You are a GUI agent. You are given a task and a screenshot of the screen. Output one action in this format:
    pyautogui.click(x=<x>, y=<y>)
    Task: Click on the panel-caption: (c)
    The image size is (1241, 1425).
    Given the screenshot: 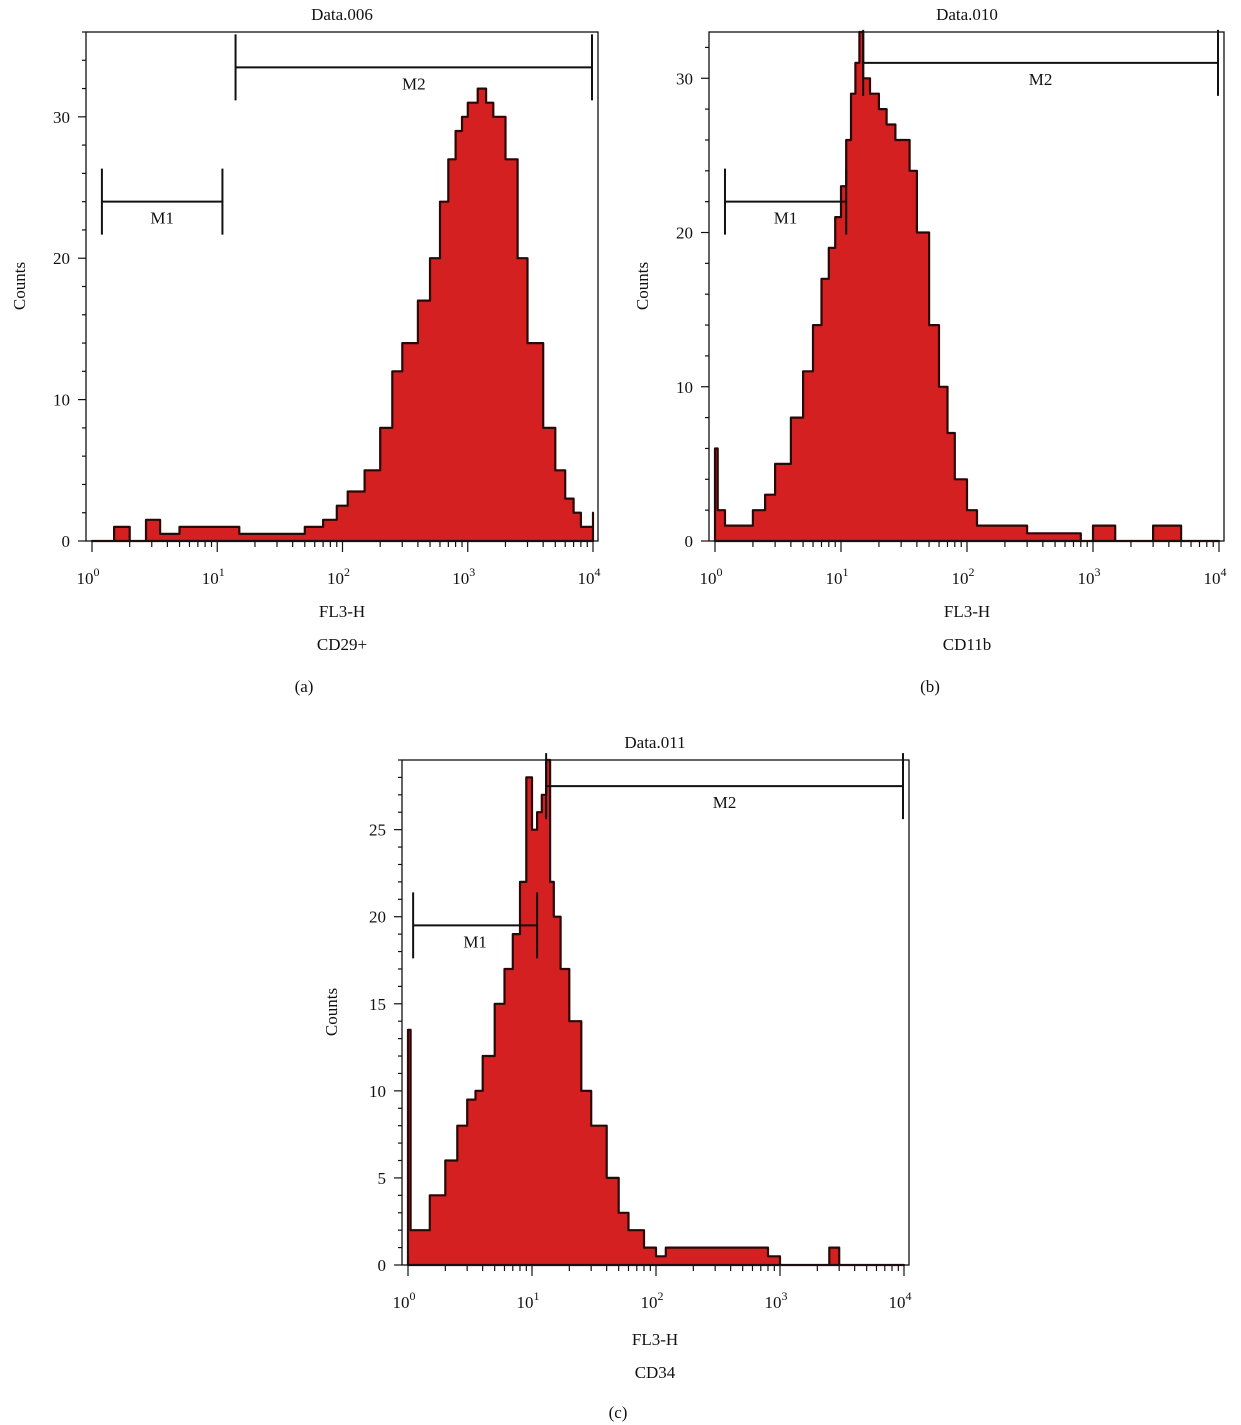 What is the action you would take?
    pyautogui.click(x=618, y=1412)
    